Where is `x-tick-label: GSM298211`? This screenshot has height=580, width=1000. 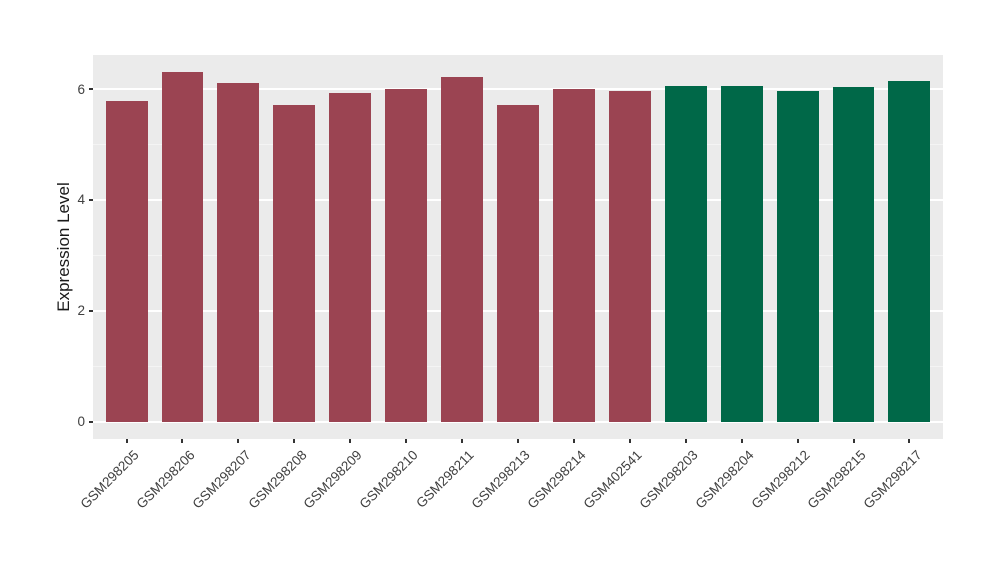
x-tick-label: GSM298211 is located at coordinates (445, 479).